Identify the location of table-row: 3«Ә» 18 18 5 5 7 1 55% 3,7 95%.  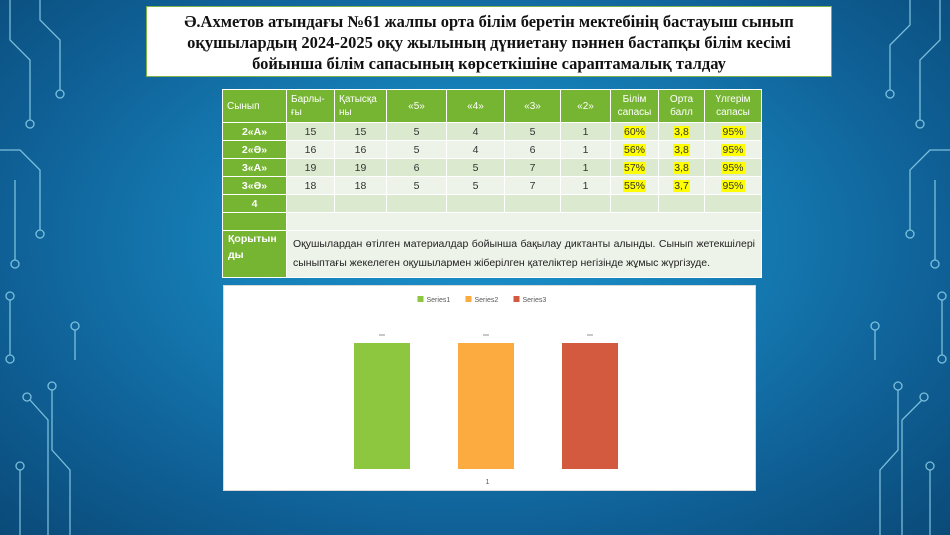
(492, 185).